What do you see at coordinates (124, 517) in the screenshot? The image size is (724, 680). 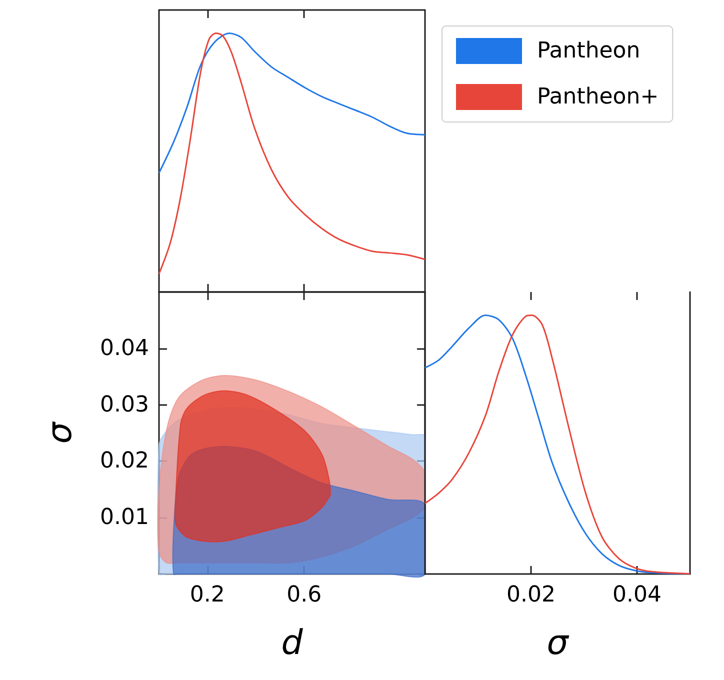 I see `y-tick-label: 0.01` at bounding box center [124, 517].